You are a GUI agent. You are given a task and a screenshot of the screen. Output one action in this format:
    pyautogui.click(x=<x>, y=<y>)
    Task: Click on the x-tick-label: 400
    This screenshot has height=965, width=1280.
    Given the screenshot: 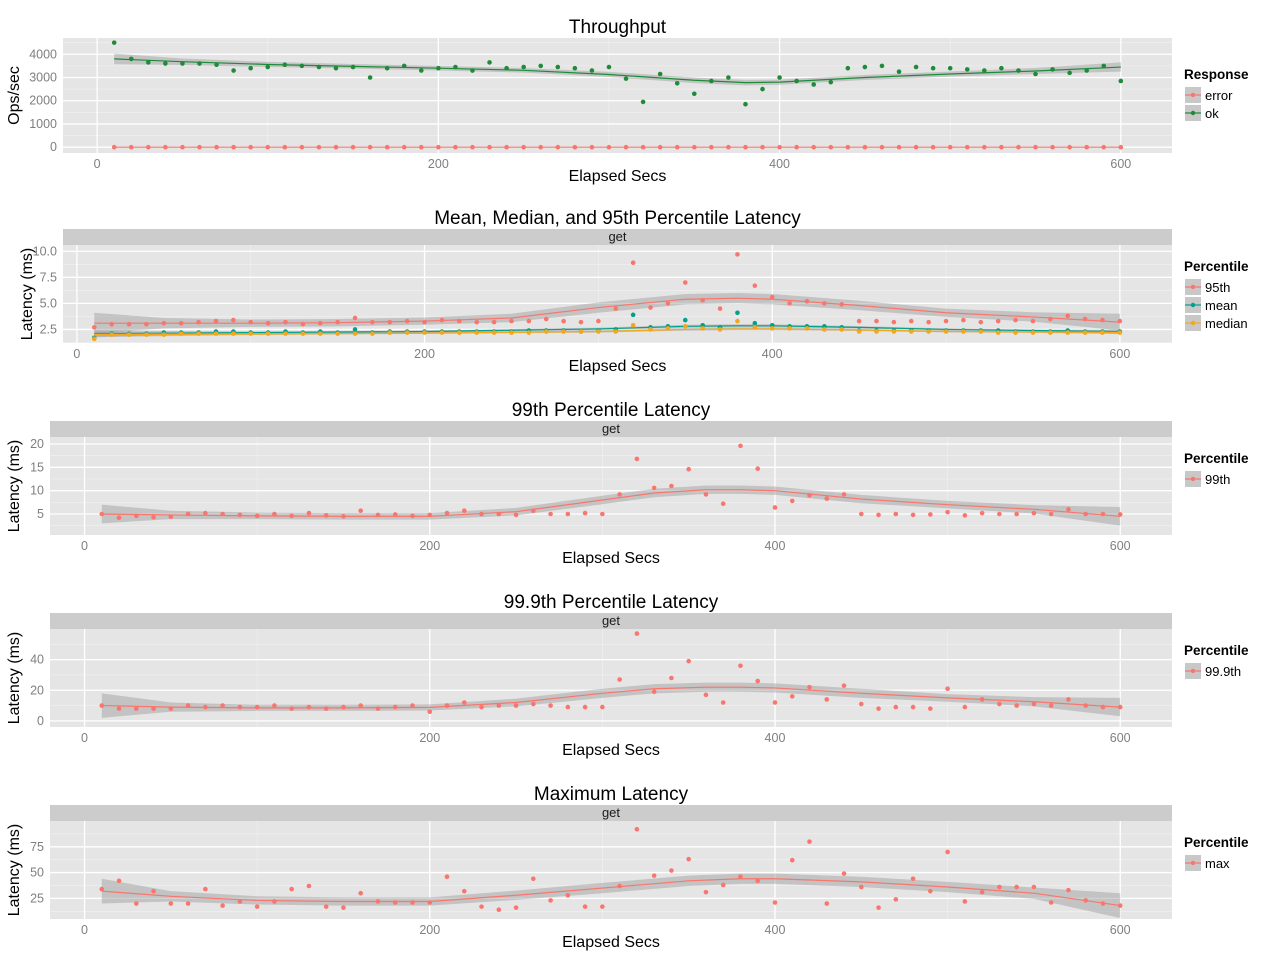 What is the action you would take?
    pyautogui.click(x=779, y=164)
    